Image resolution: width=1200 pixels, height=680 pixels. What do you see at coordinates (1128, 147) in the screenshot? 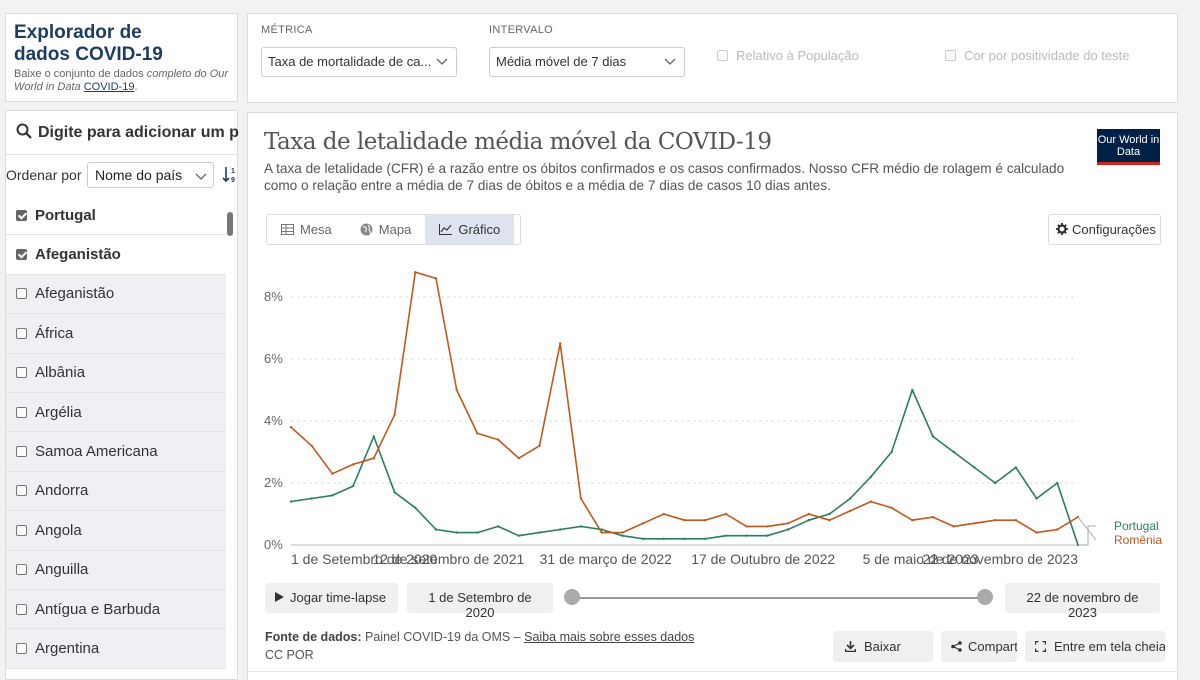
I see `owid-logo: Our World in Data` at bounding box center [1128, 147].